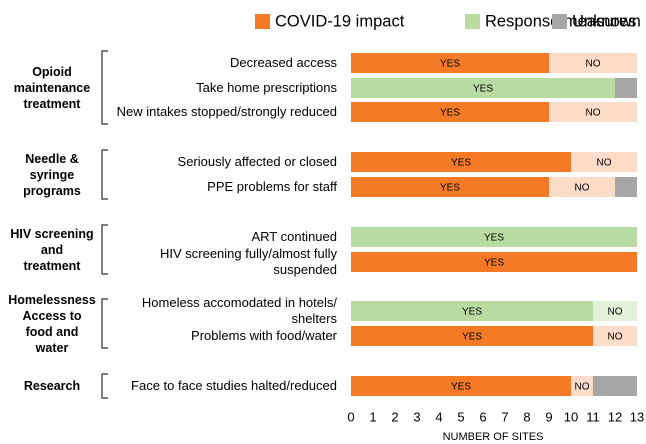  Describe the element at coordinates (526, 416) in the screenshot. I see `x-tick-label: 8` at that location.